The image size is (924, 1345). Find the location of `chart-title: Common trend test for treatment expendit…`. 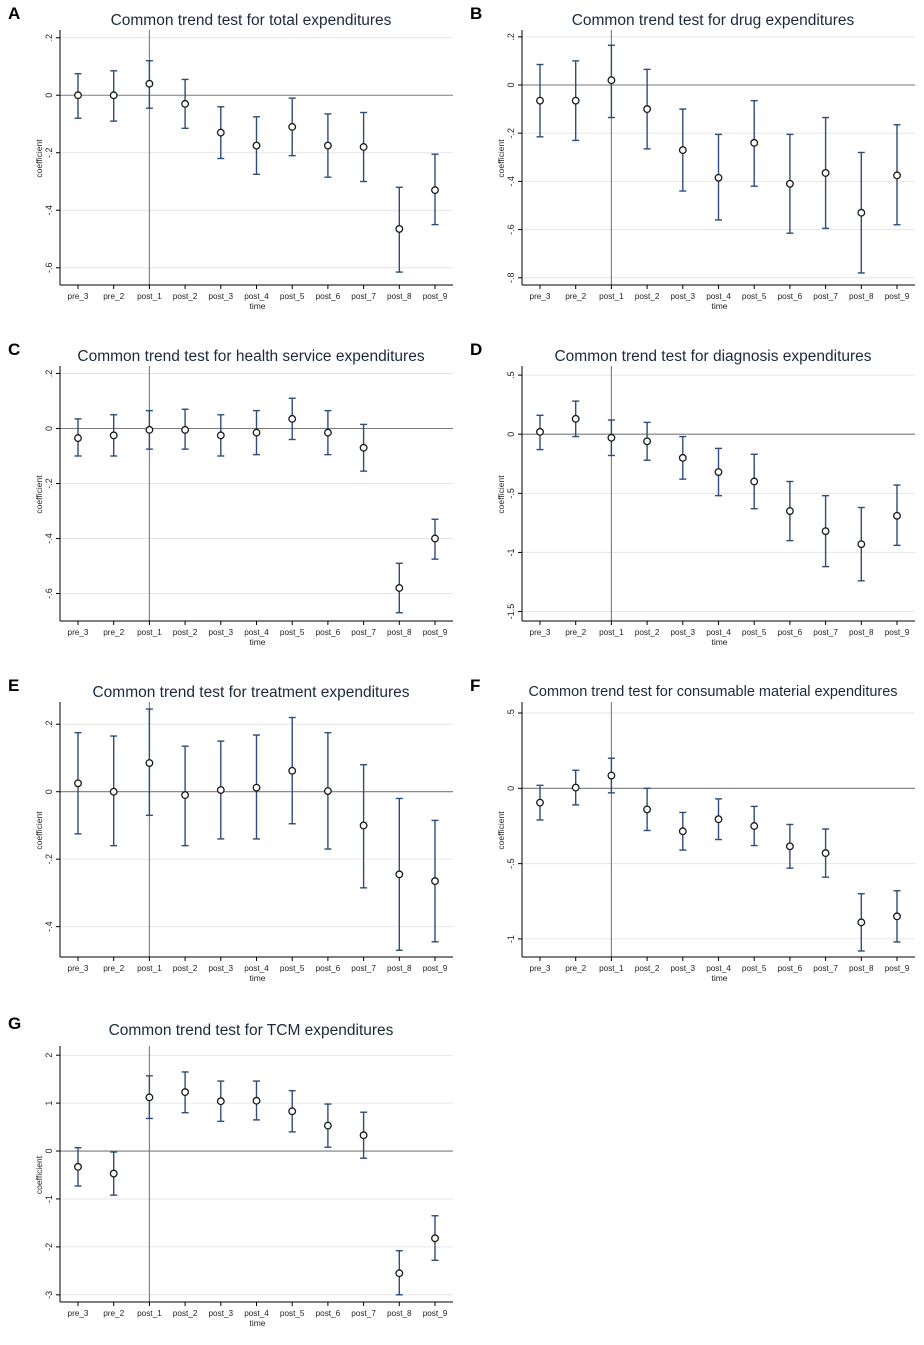

chart-title: Common trend test for treatment expendit… is located at coordinates (251, 692).